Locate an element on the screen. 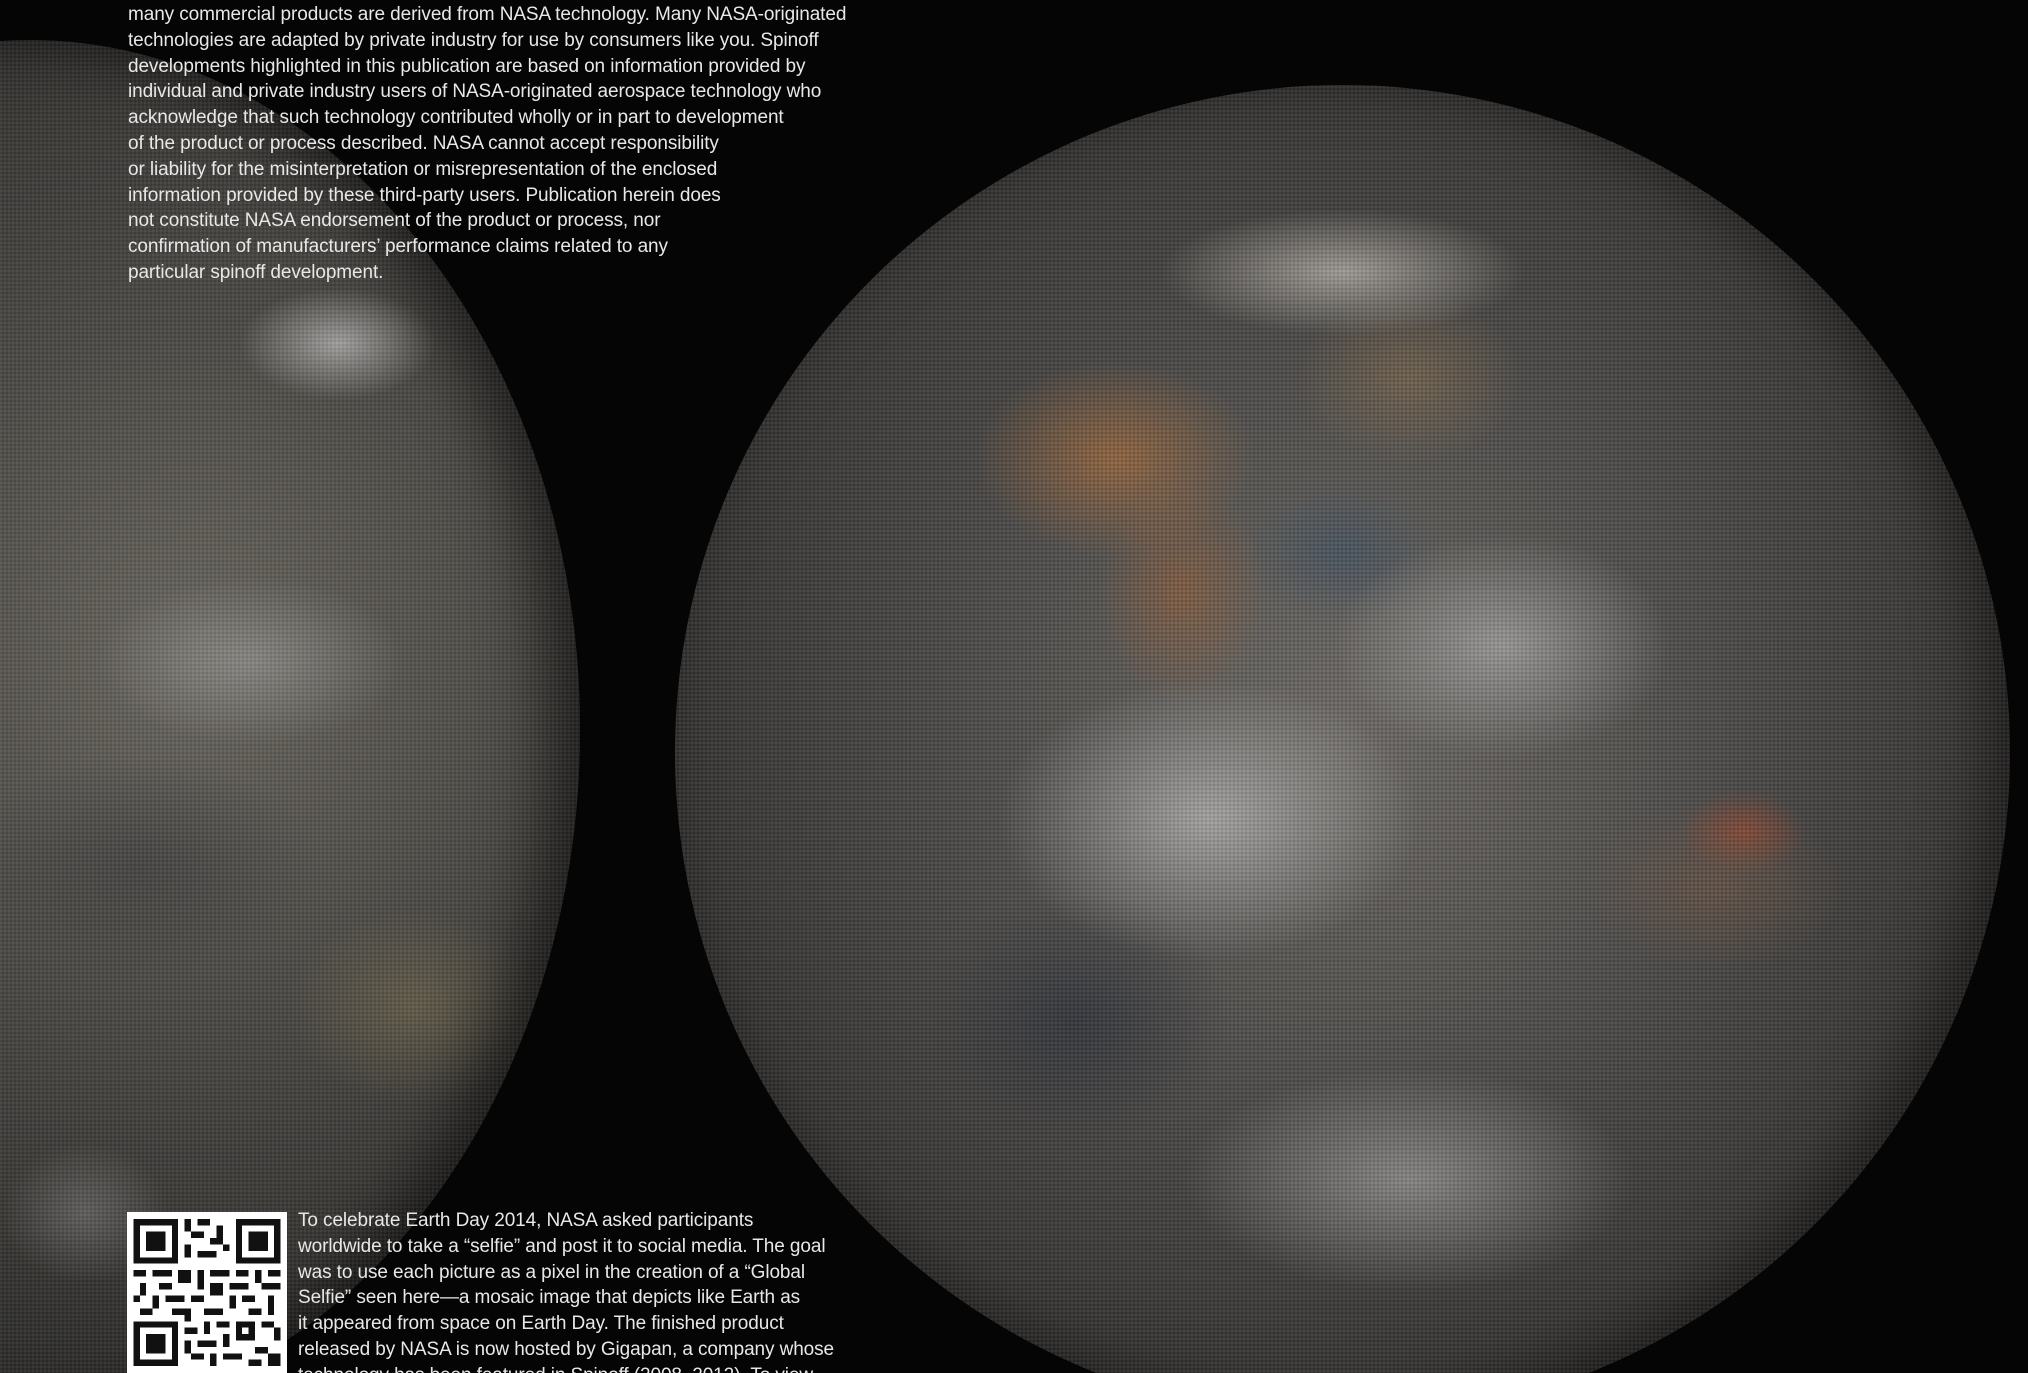  qr-code-graphic is located at coordinates (207, 1292).